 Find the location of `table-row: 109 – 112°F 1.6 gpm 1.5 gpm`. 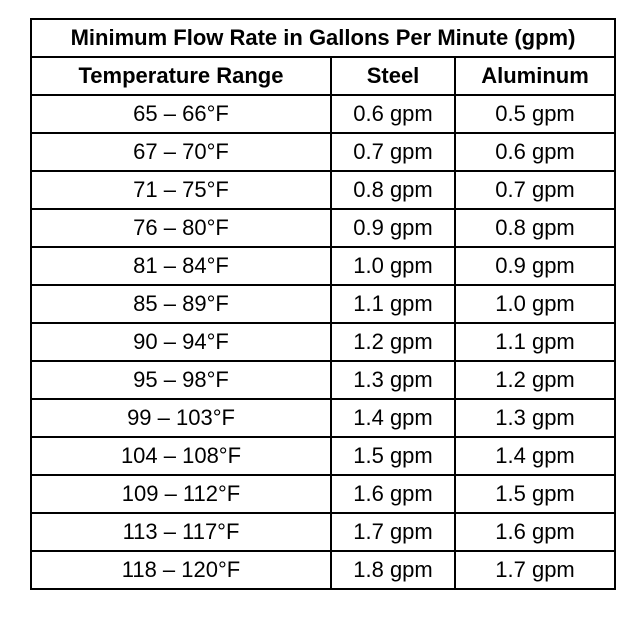

table-row: 109 – 112°F 1.6 gpm 1.5 gpm is located at coordinates (323, 494).